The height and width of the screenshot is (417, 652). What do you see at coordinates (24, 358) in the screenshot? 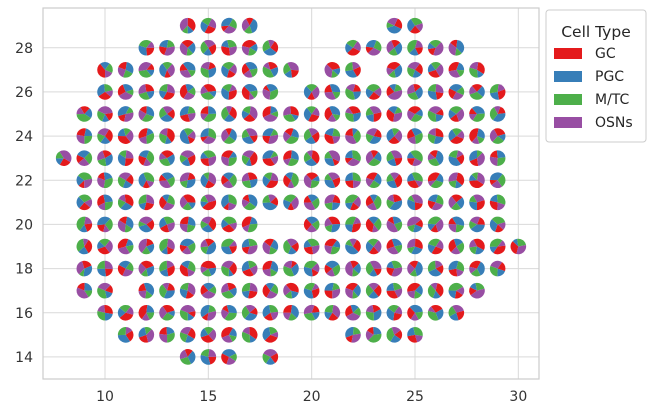
I see `y-tick-label: 14` at bounding box center [24, 358].